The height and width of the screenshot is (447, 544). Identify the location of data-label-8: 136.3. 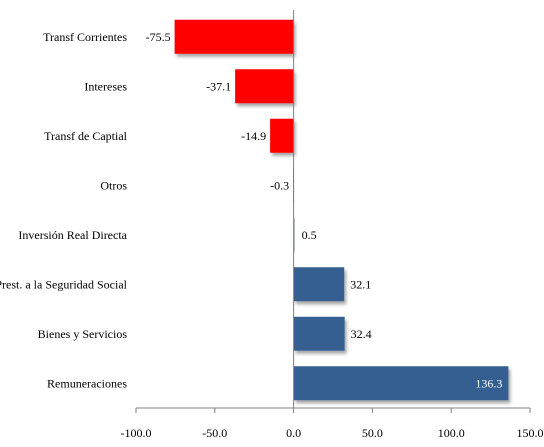
(488, 383).